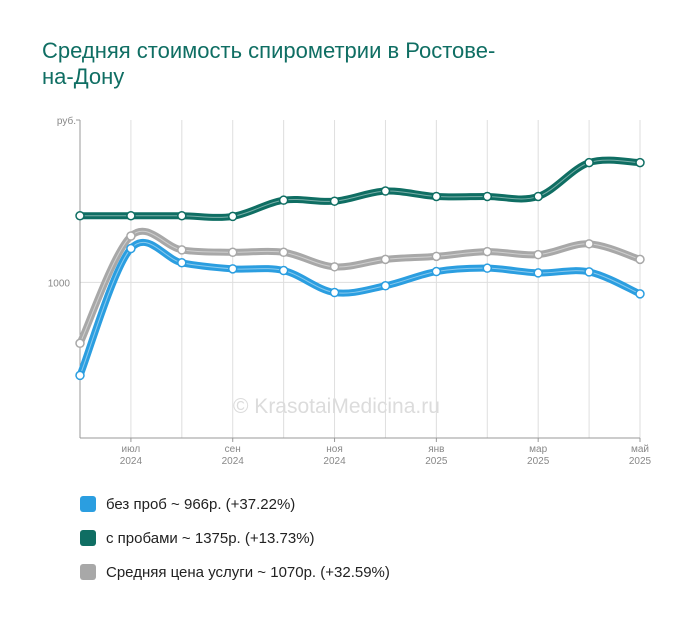 Image resolution: width=700 pixels, height=617 pixels. I want to click on x-tick-label-month: июл, so click(131, 449).